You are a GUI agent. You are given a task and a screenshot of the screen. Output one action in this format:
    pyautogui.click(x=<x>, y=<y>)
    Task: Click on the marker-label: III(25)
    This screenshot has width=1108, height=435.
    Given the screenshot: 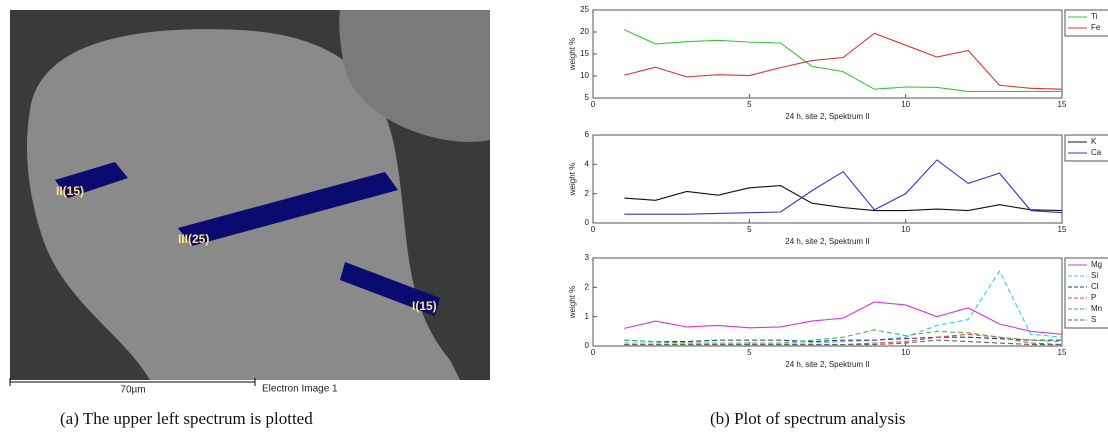 What is the action you would take?
    pyautogui.click(x=193, y=239)
    